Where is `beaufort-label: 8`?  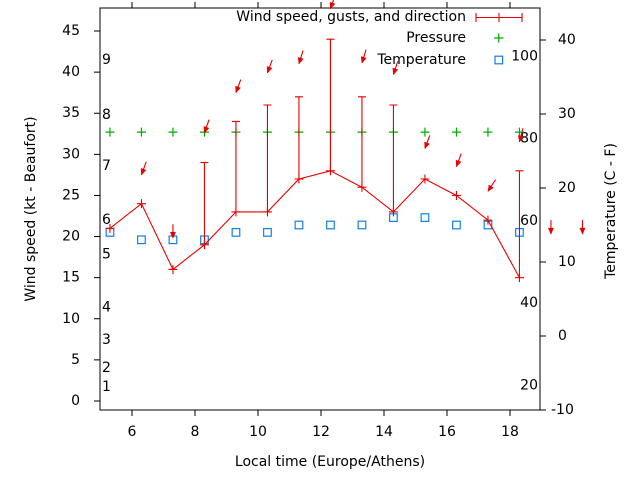 beaufort-label: 8 is located at coordinates (106, 115).